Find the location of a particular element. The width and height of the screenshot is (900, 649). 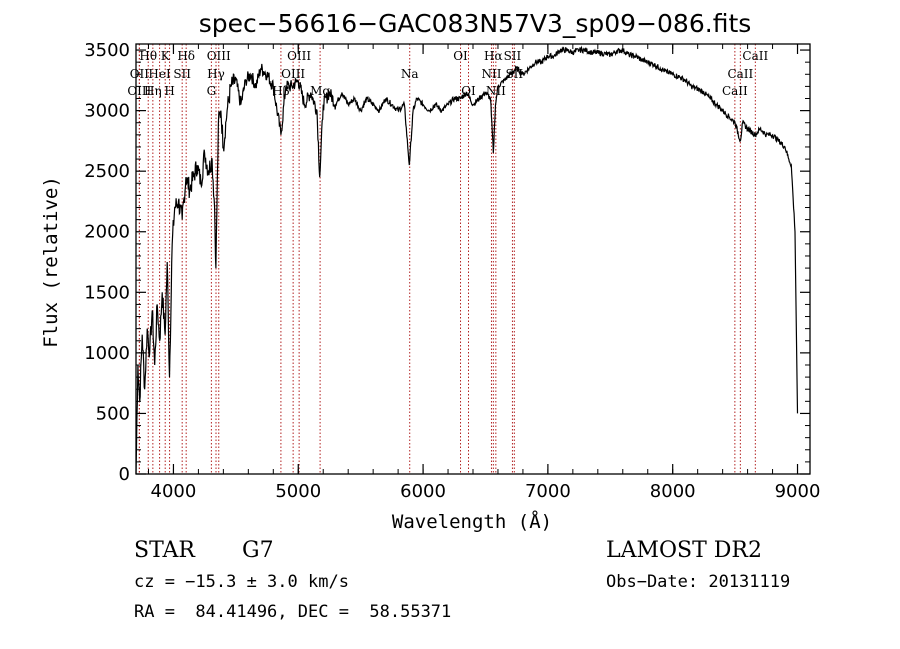

x-tick-label: 5000 is located at coordinates (298, 491).